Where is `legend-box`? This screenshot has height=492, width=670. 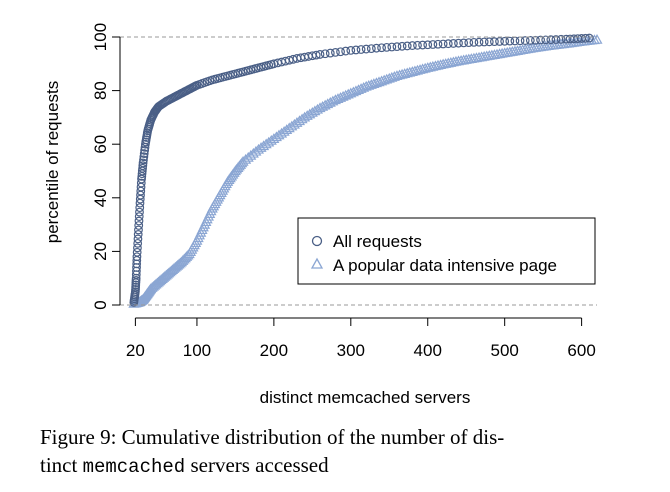 legend-box is located at coordinates (446, 251).